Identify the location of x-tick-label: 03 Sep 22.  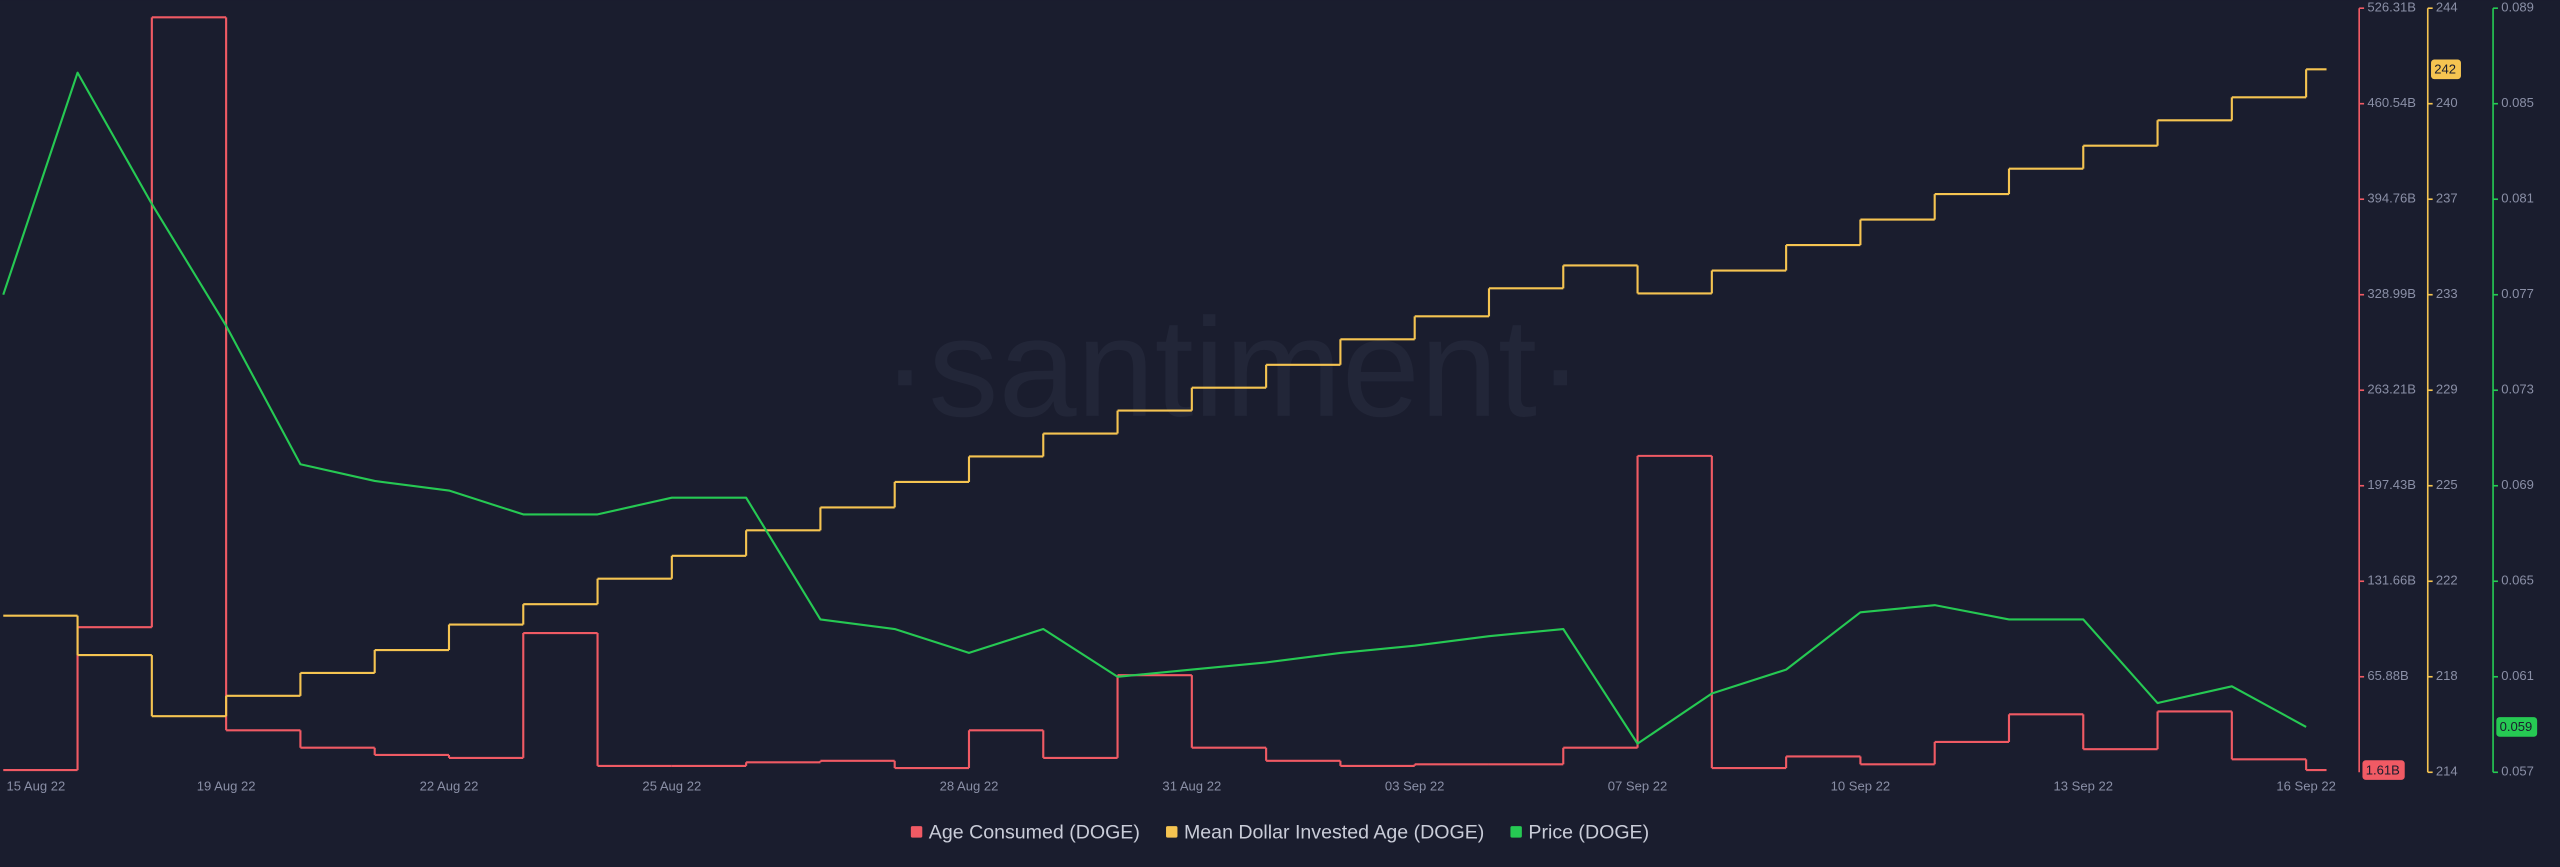
(1415, 785).